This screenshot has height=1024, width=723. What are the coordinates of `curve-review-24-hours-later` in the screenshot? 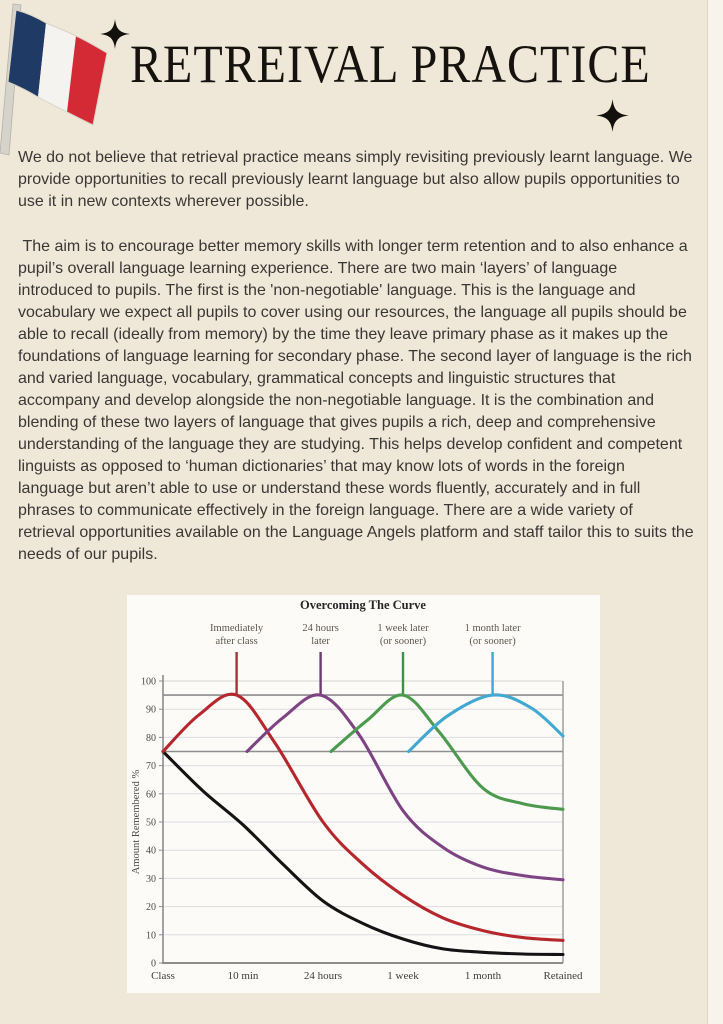 It's located at (405, 787).